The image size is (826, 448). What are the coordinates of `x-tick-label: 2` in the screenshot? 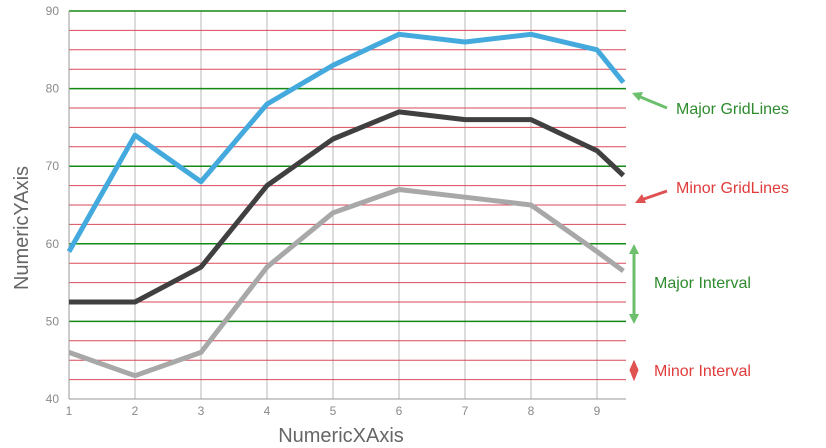 It's located at (135, 411).